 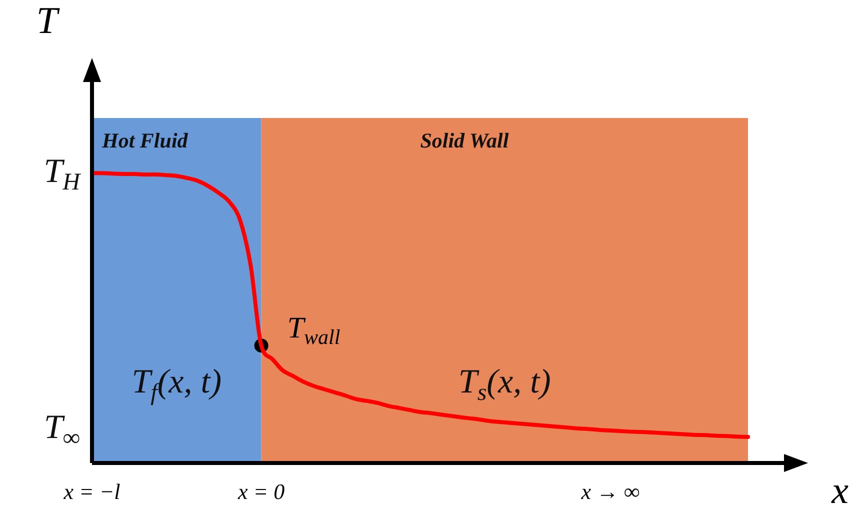 I want to click on x-axis-title: x, so click(x=839, y=491).